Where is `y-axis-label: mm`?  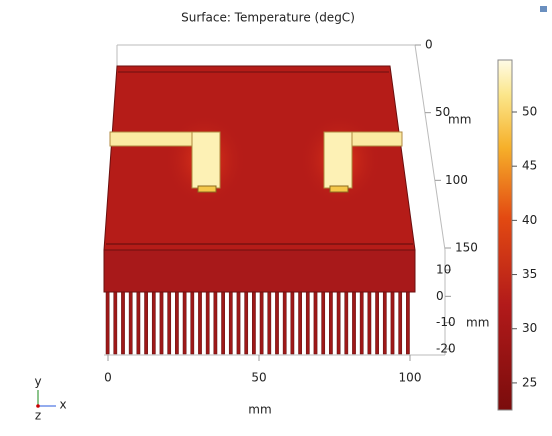 y-axis-label: mm is located at coordinates (459, 120).